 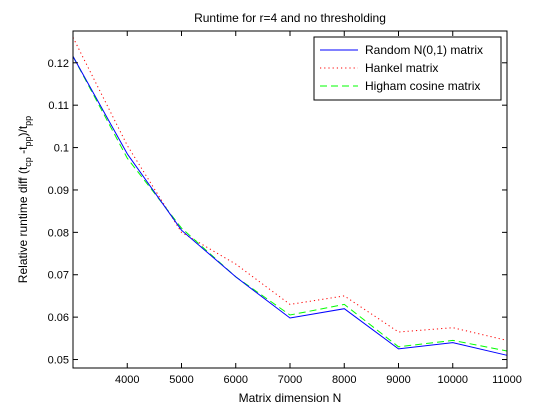 What do you see at coordinates (236, 380) in the screenshot?
I see `x-tick-label: 6000` at bounding box center [236, 380].